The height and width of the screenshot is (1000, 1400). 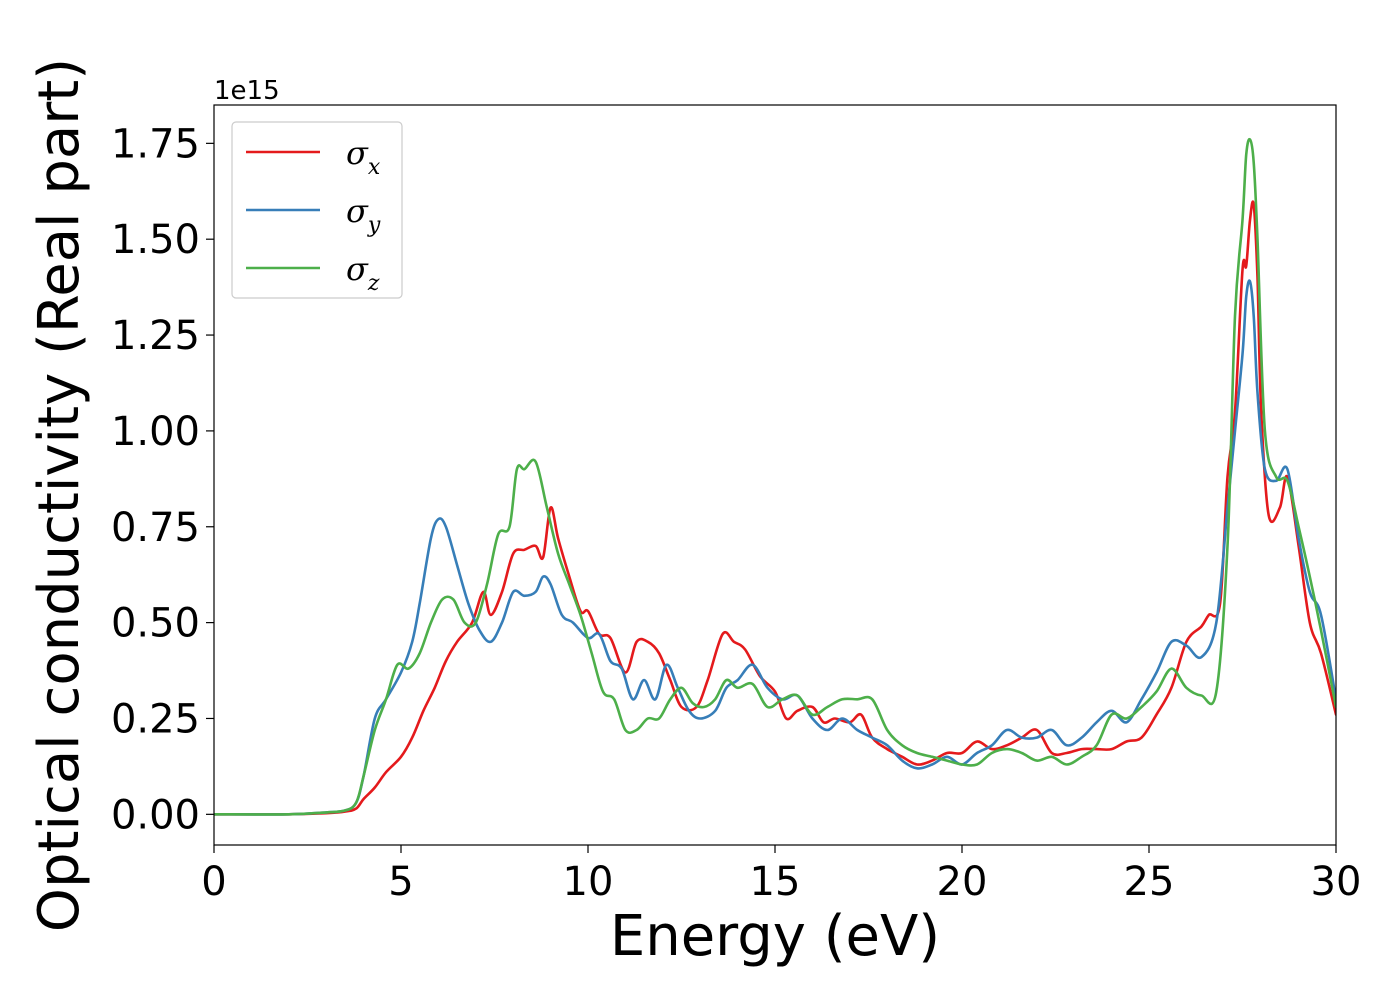 What do you see at coordinates (155, 528) in the screenshot?
I see `y-tick-label: 0.75` at bounding box center [155, 528].